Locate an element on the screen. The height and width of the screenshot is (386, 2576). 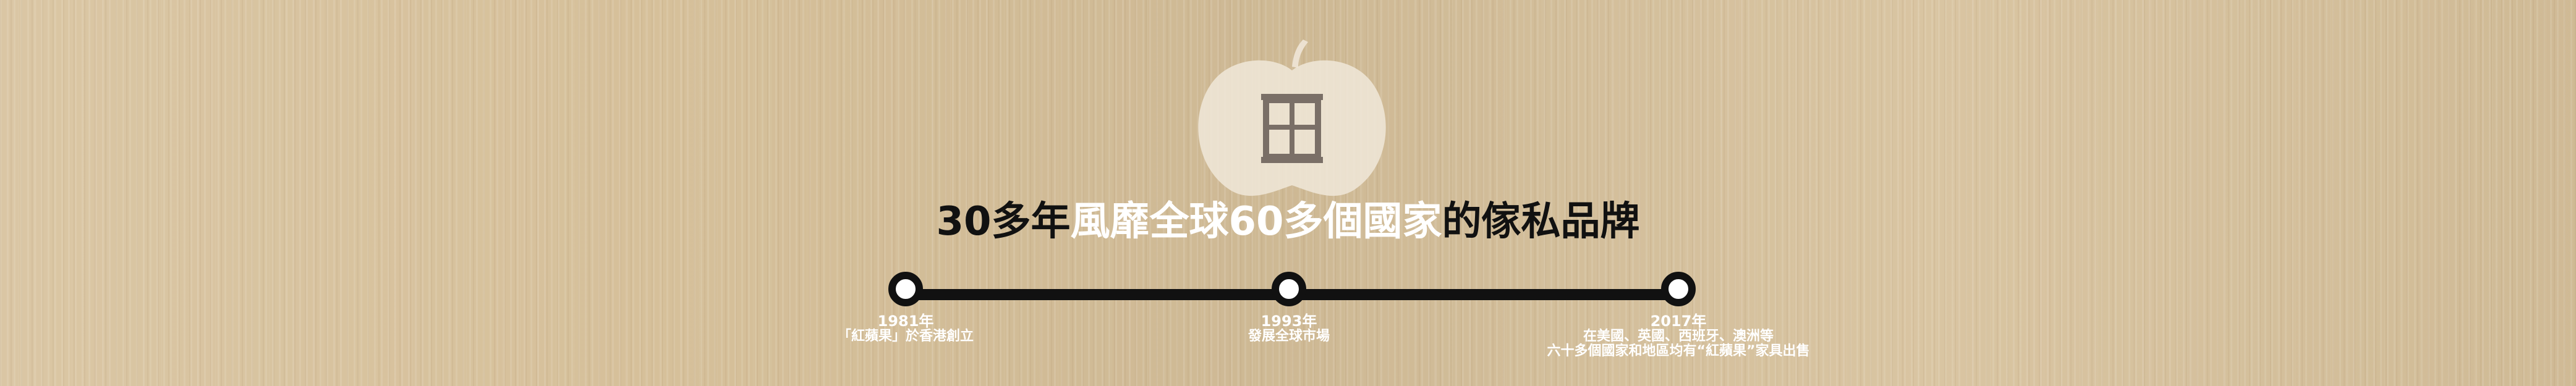
timeline-label-1993: 1993年 發展全球市場 is located at coordinates (1289, 328).